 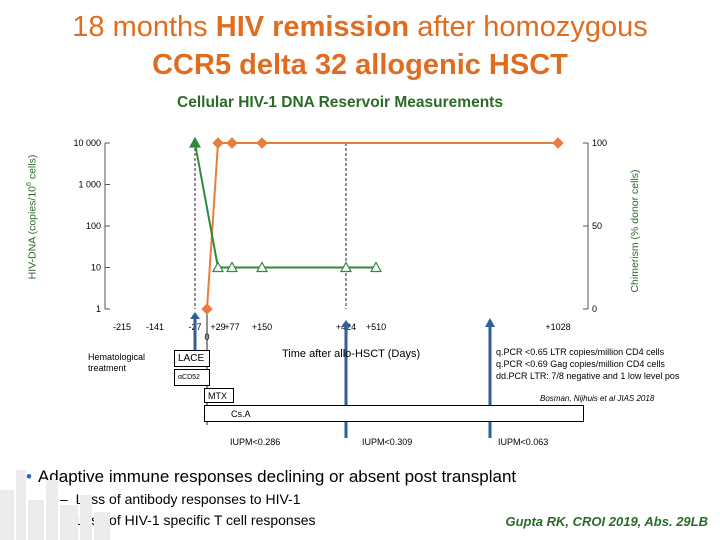 What do you see at coordinates (599, 143) in the screenshot?
I see `right-tick-label: 100` at bounding box center [599, 143].